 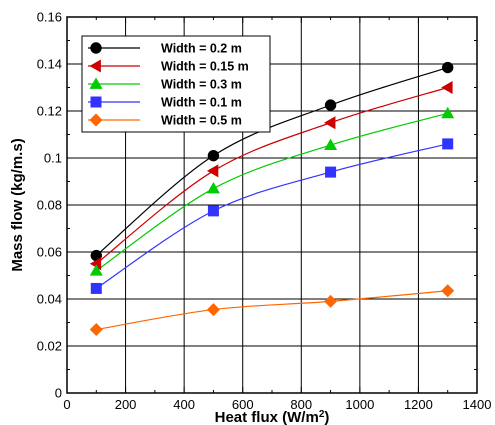 I want to click on y-tick-label: 0.08, so click(x=49, y=205).